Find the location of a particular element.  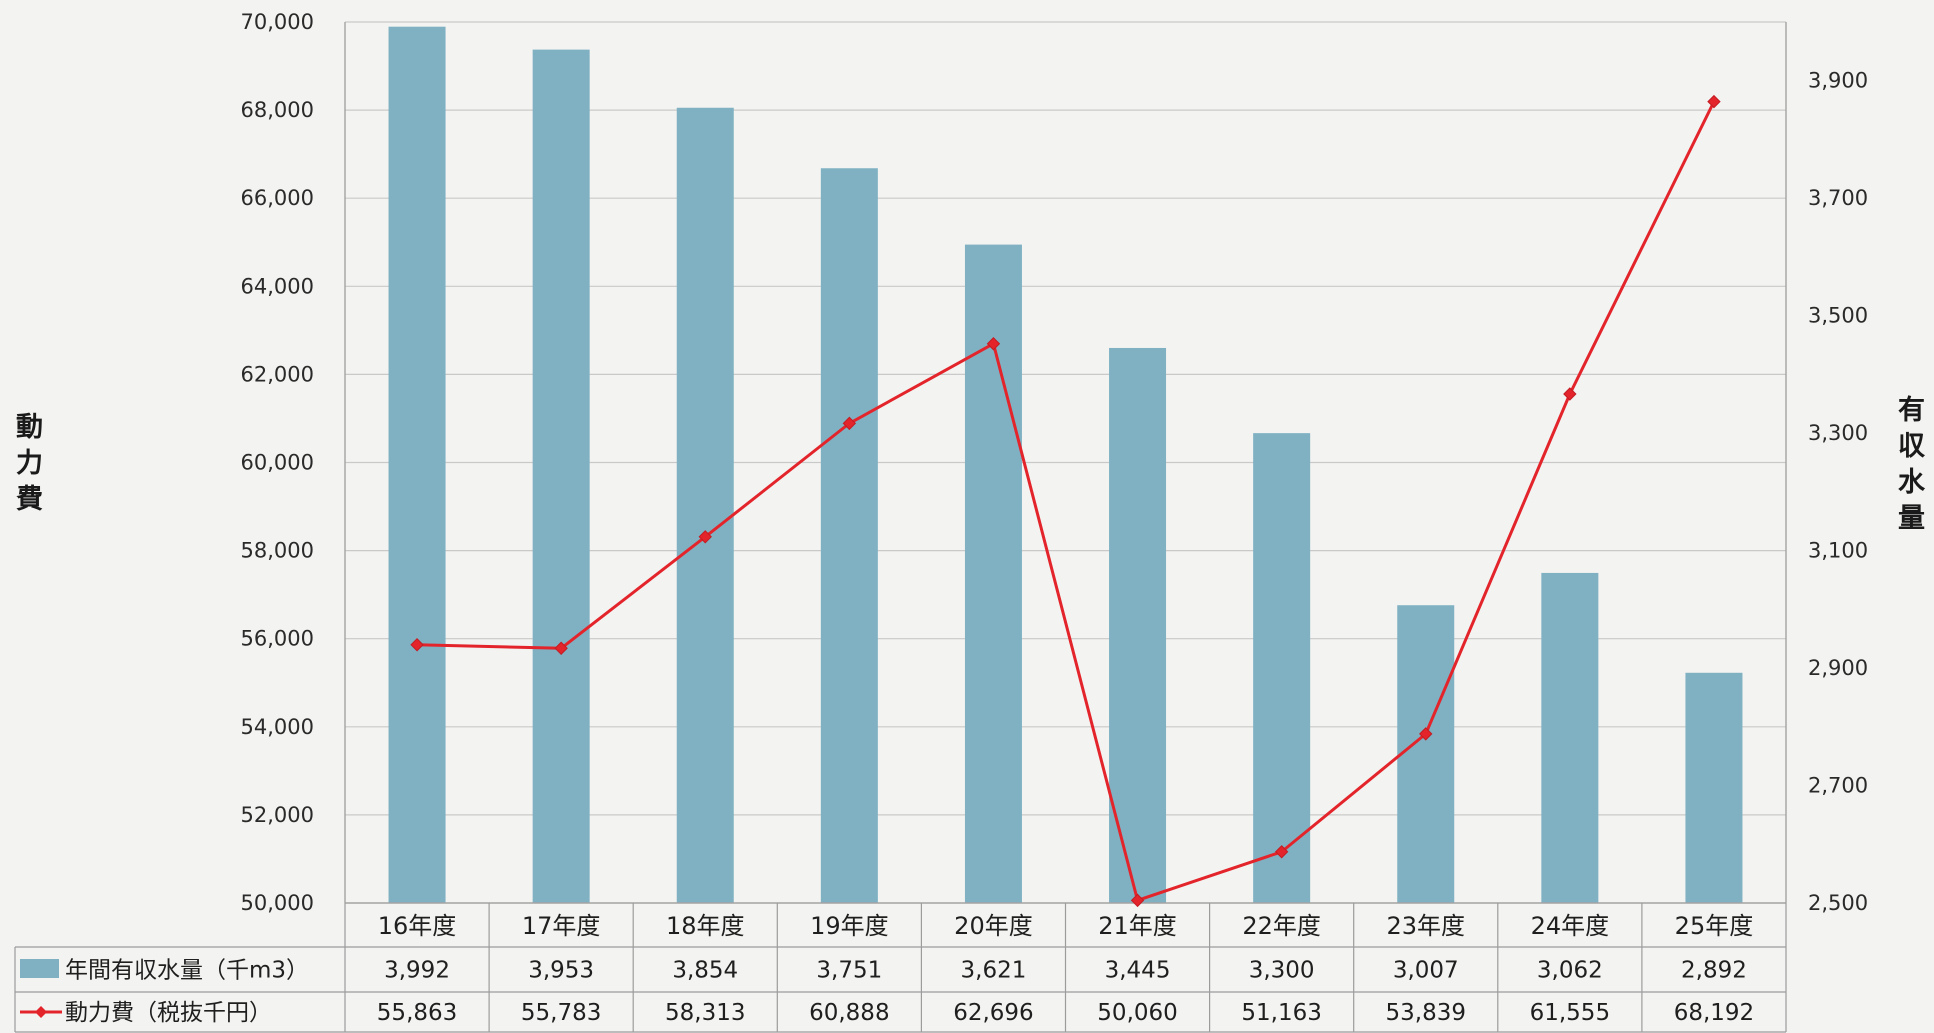

table-cell-line-value: 55,863 is located at coordinates (417, 1013).